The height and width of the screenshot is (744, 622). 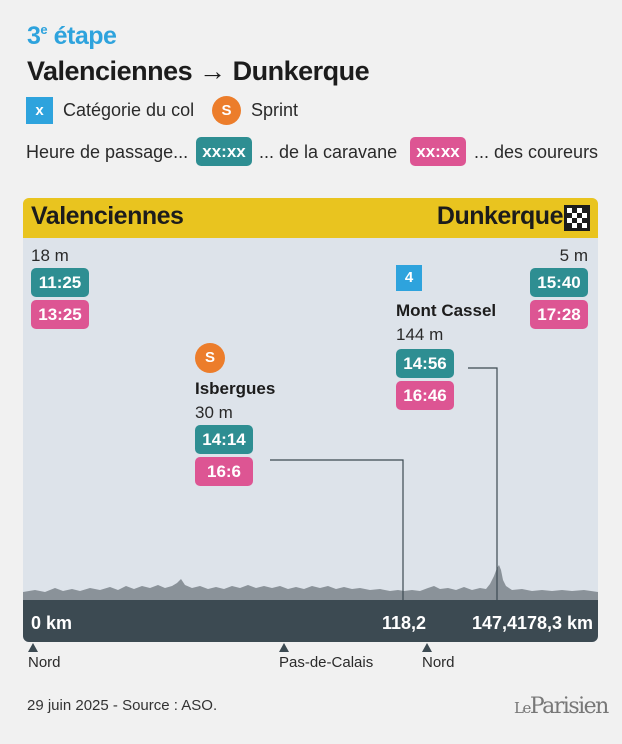 I want to click on start-city: Valenciennes, so click(x=107, y=216).